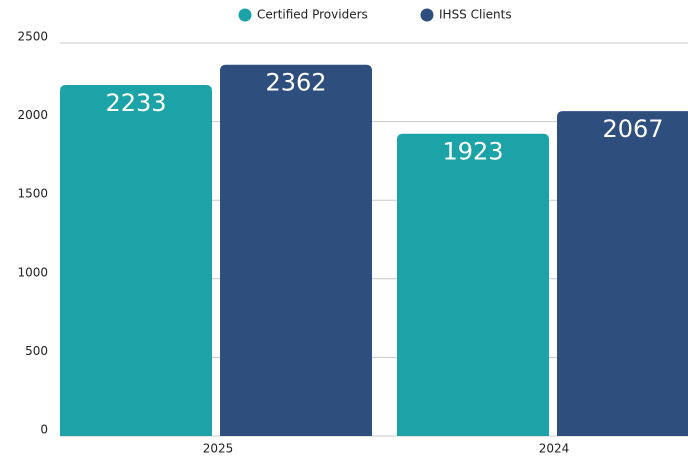 Image resolution: width=688 pixels, height=457 pixels. What do you see at coordinates (475, 15) in the screenshot?
I see `legend-label: IHSS Clients` at bounding box center [475, 15].